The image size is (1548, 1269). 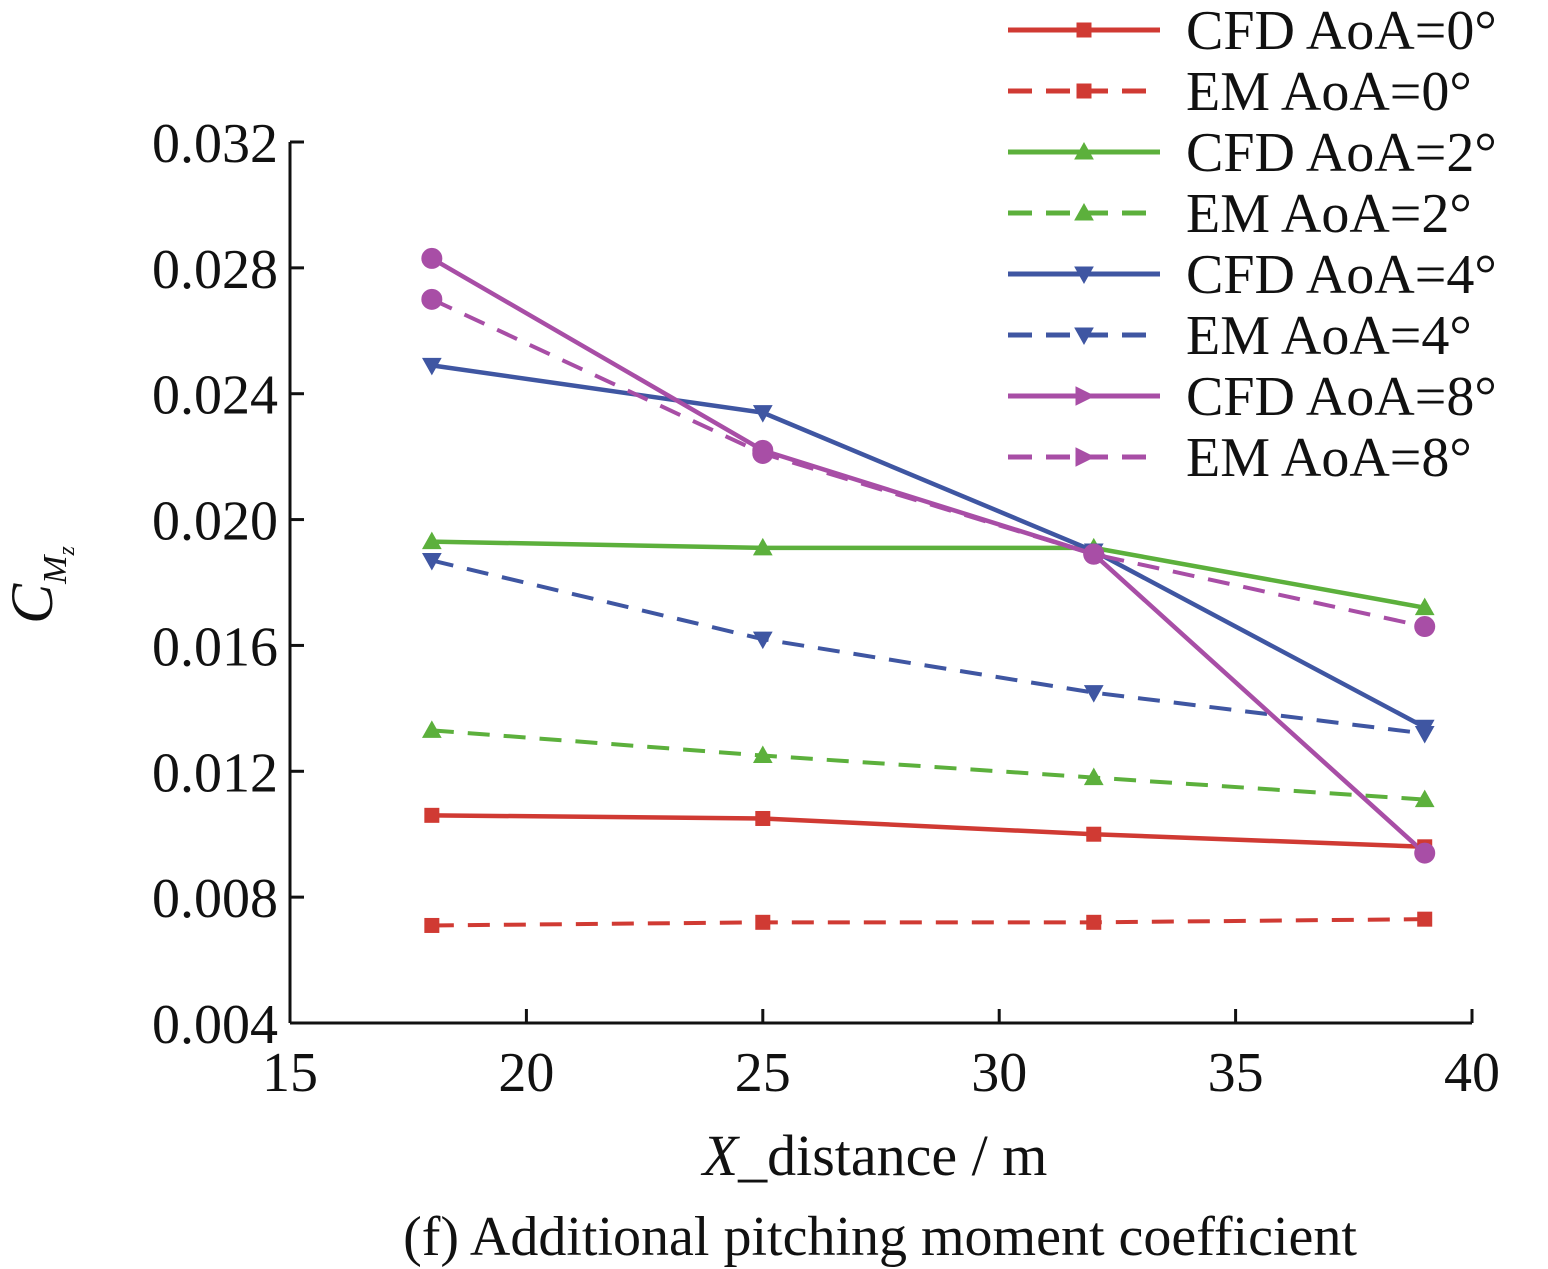 I want to click on legend-label: CFD AoA=8°, so click(x=1341, y=397).